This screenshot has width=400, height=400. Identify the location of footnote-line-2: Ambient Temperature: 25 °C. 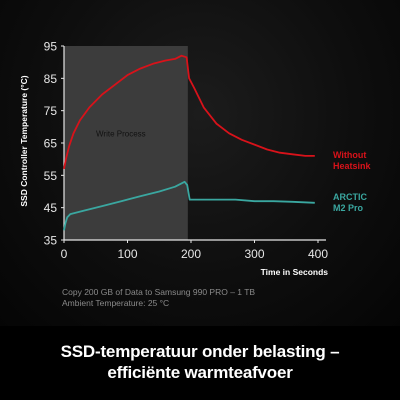
(116, 303).